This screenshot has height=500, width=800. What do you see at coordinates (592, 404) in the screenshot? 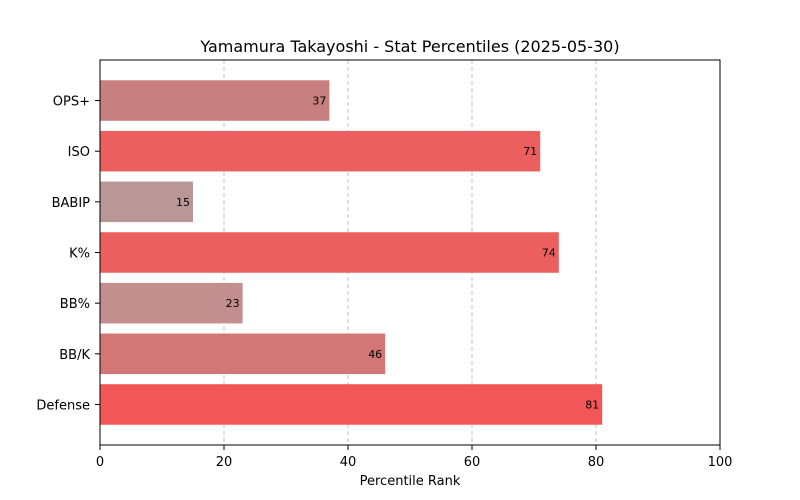
I see `bar-value-label: 81` at bounding box center [592, 404].